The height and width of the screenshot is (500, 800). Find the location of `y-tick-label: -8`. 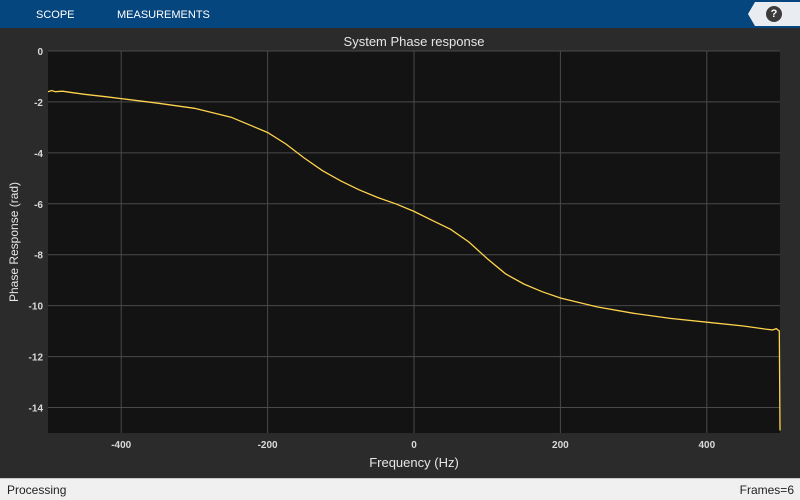

y-tick-label: -8 is located at coordinates (38, 256).